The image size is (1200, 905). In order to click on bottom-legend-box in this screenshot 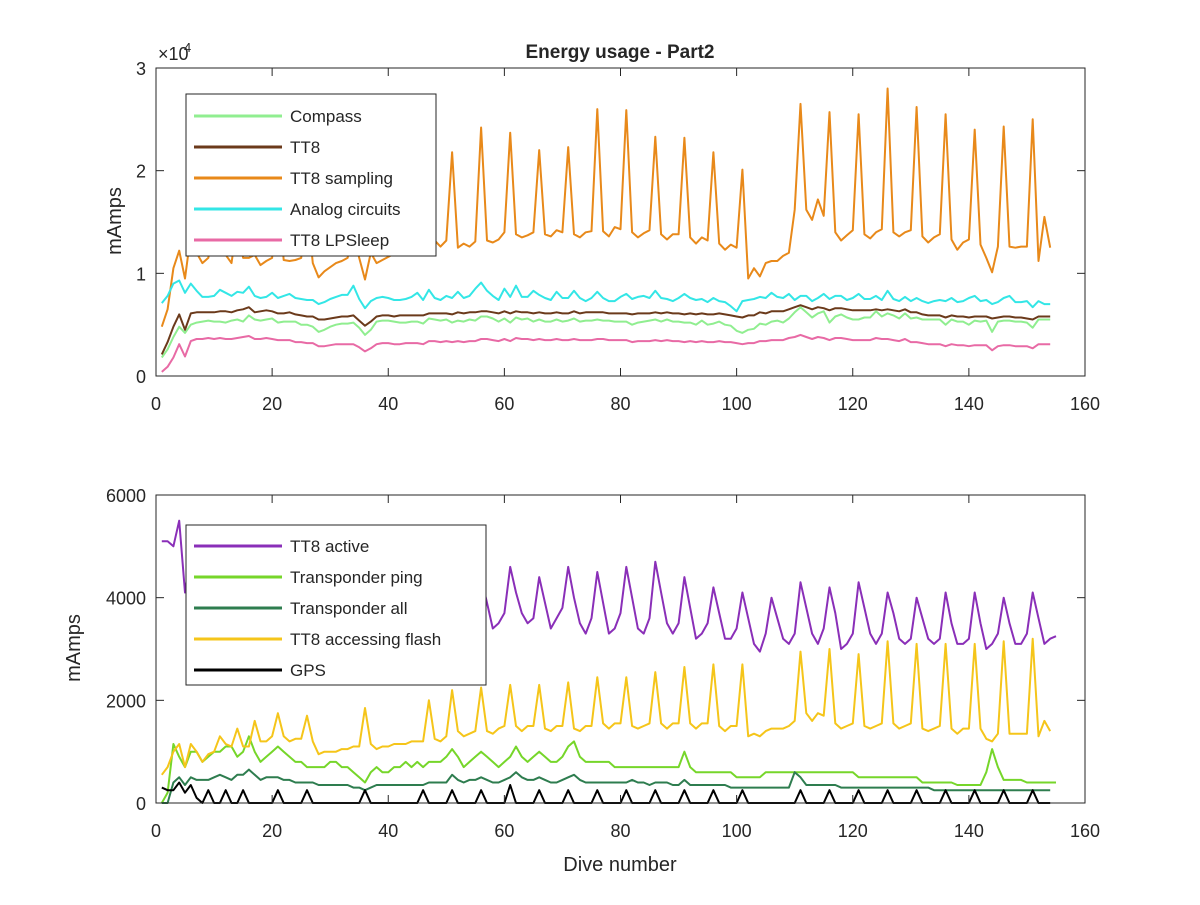, I will do `click(336, 605)`.